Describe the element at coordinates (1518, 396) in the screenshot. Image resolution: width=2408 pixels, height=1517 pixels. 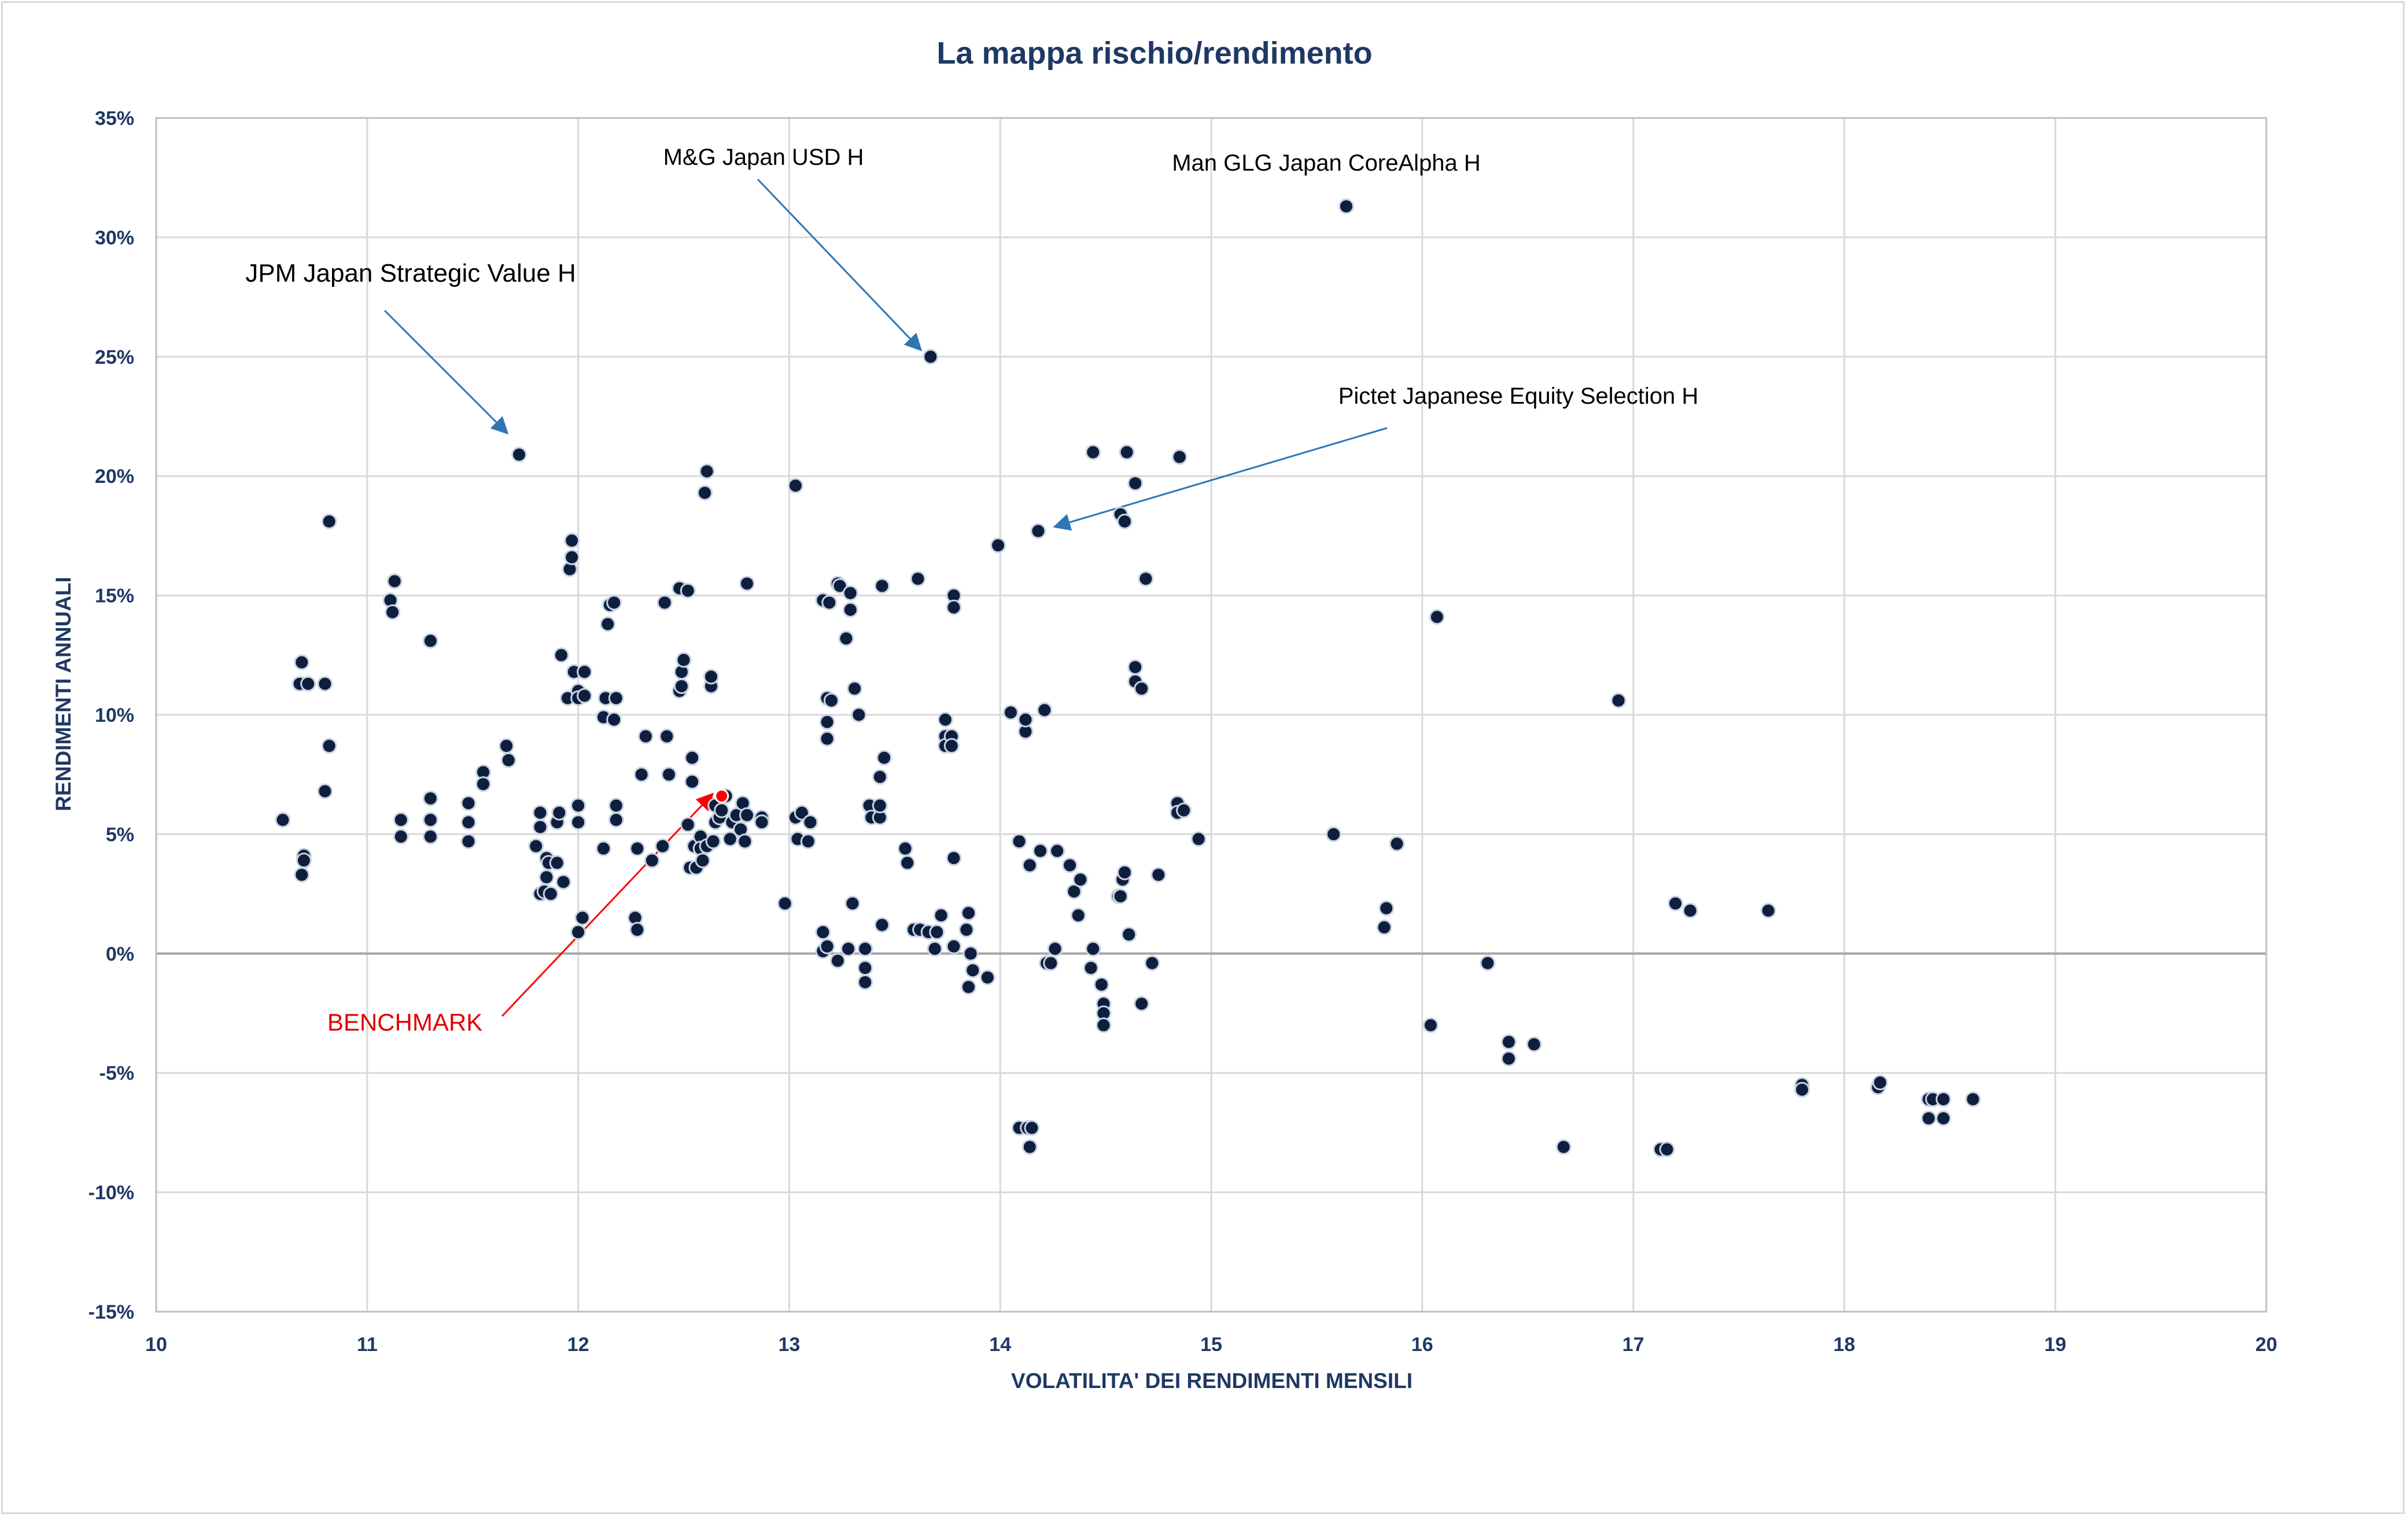
I see `annotation-label: Pictet Japanese Equity Selection H` at that location.